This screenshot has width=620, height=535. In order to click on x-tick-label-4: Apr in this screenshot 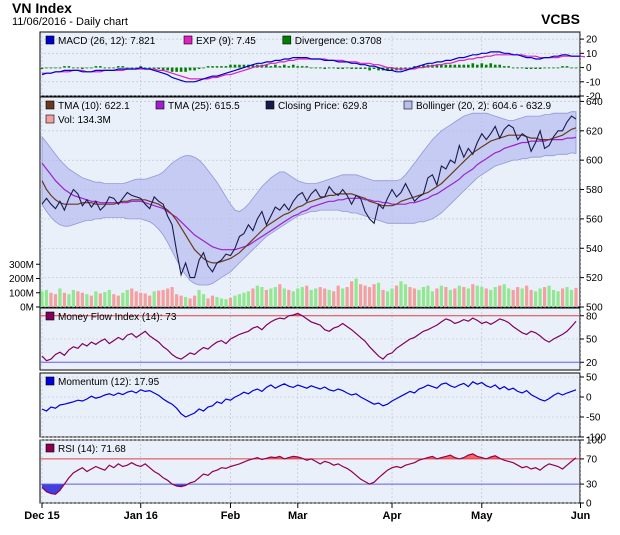, I will do `click(393, 516)`.